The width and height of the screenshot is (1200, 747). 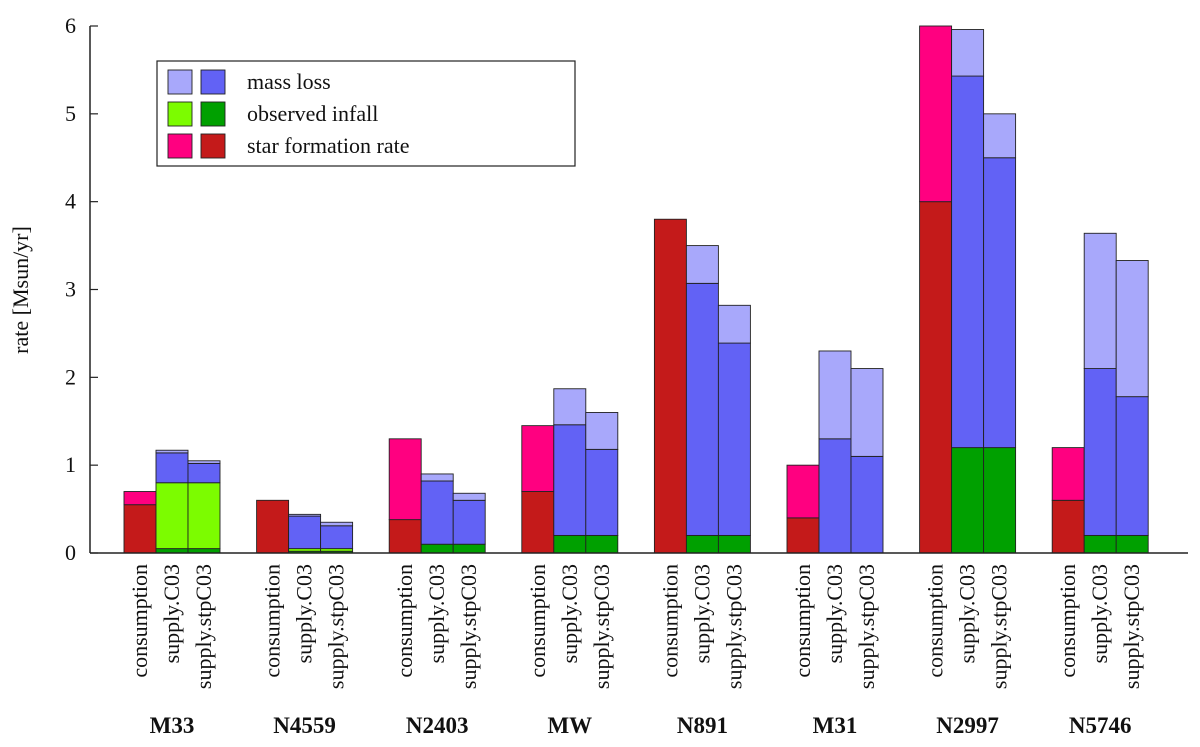 I want to click on y-tick-label: 2, so click(x=70, y=376).